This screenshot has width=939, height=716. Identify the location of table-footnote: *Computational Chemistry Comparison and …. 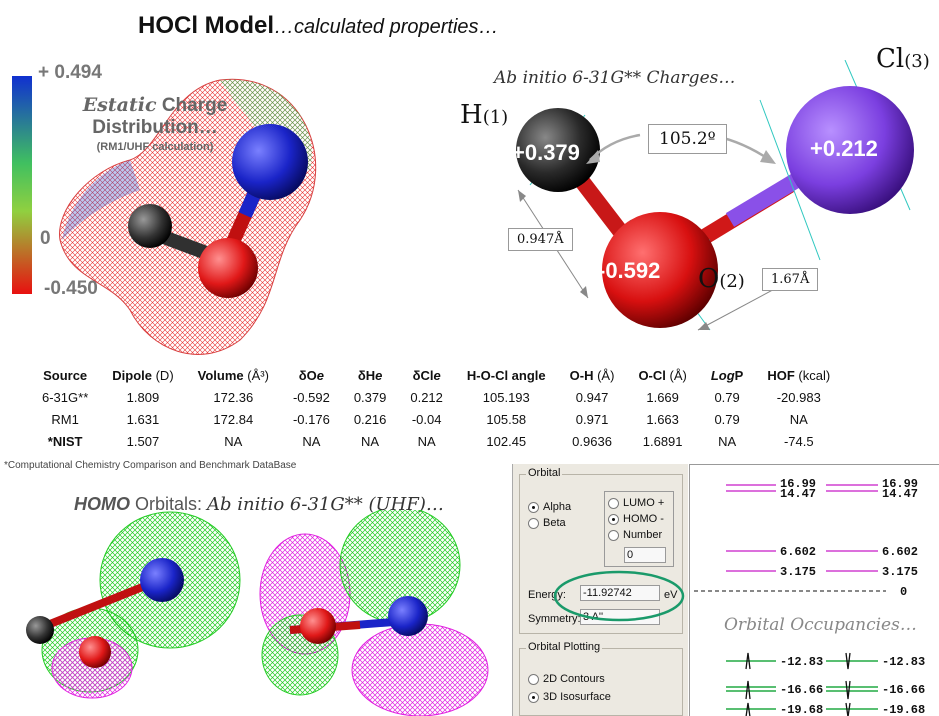
(150, 465).